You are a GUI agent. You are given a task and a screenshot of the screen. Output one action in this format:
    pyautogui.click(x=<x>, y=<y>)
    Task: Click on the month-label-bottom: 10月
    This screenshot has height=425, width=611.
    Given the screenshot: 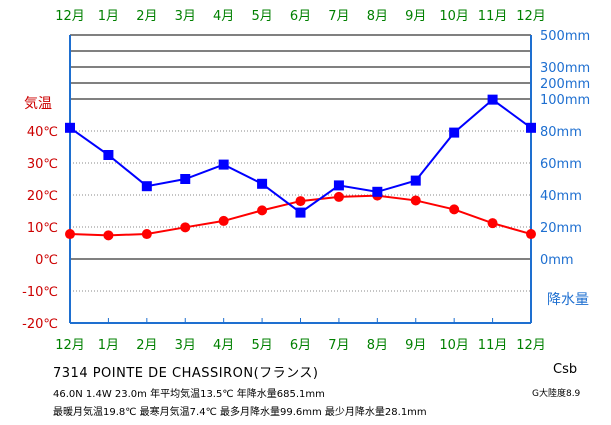 What is the action you would take?
    pyautogui.click(x=454, y=345)
    